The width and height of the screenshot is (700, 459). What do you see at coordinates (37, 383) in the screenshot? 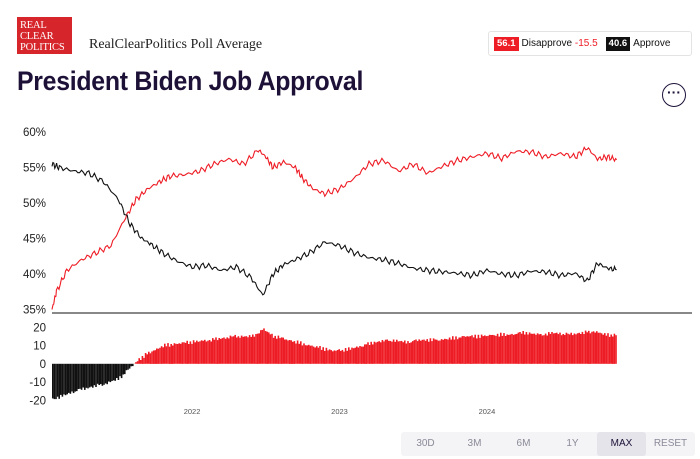
I see `spread-y-tick-label: -10` at bounding box center [37, 383].